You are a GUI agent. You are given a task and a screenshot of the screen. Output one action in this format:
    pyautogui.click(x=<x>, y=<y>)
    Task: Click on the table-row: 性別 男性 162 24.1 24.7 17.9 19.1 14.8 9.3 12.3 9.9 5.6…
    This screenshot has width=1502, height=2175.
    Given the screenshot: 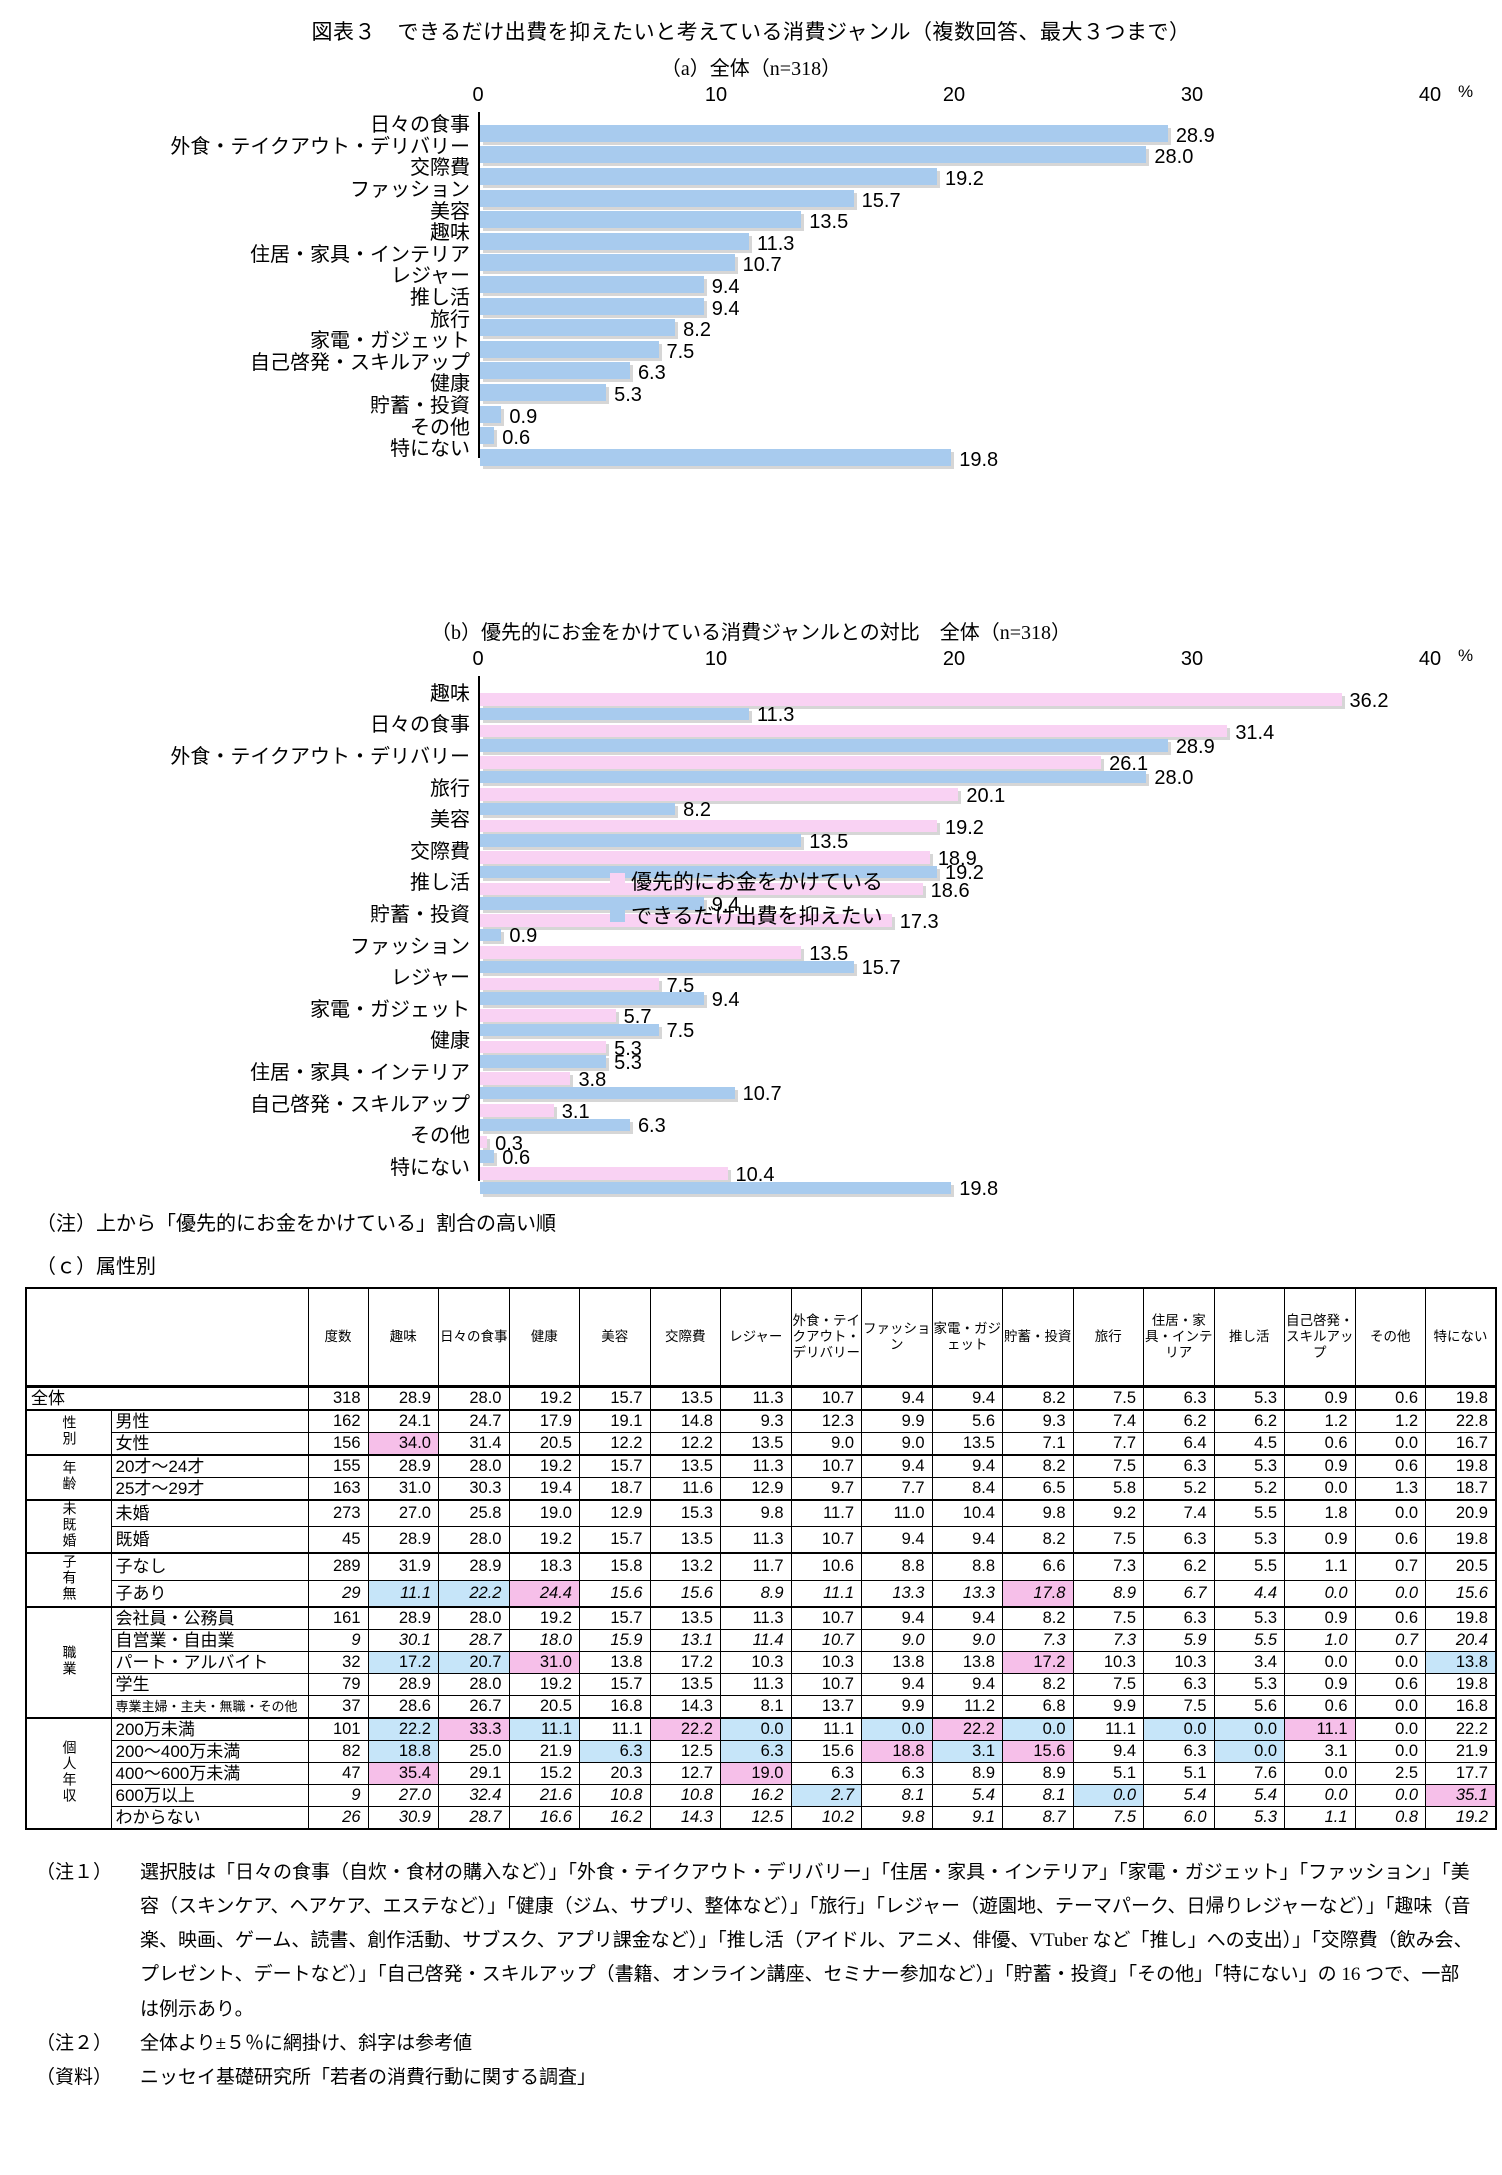 What is the action you would take?
    pyautogui.click(x=761, y=1432)
    